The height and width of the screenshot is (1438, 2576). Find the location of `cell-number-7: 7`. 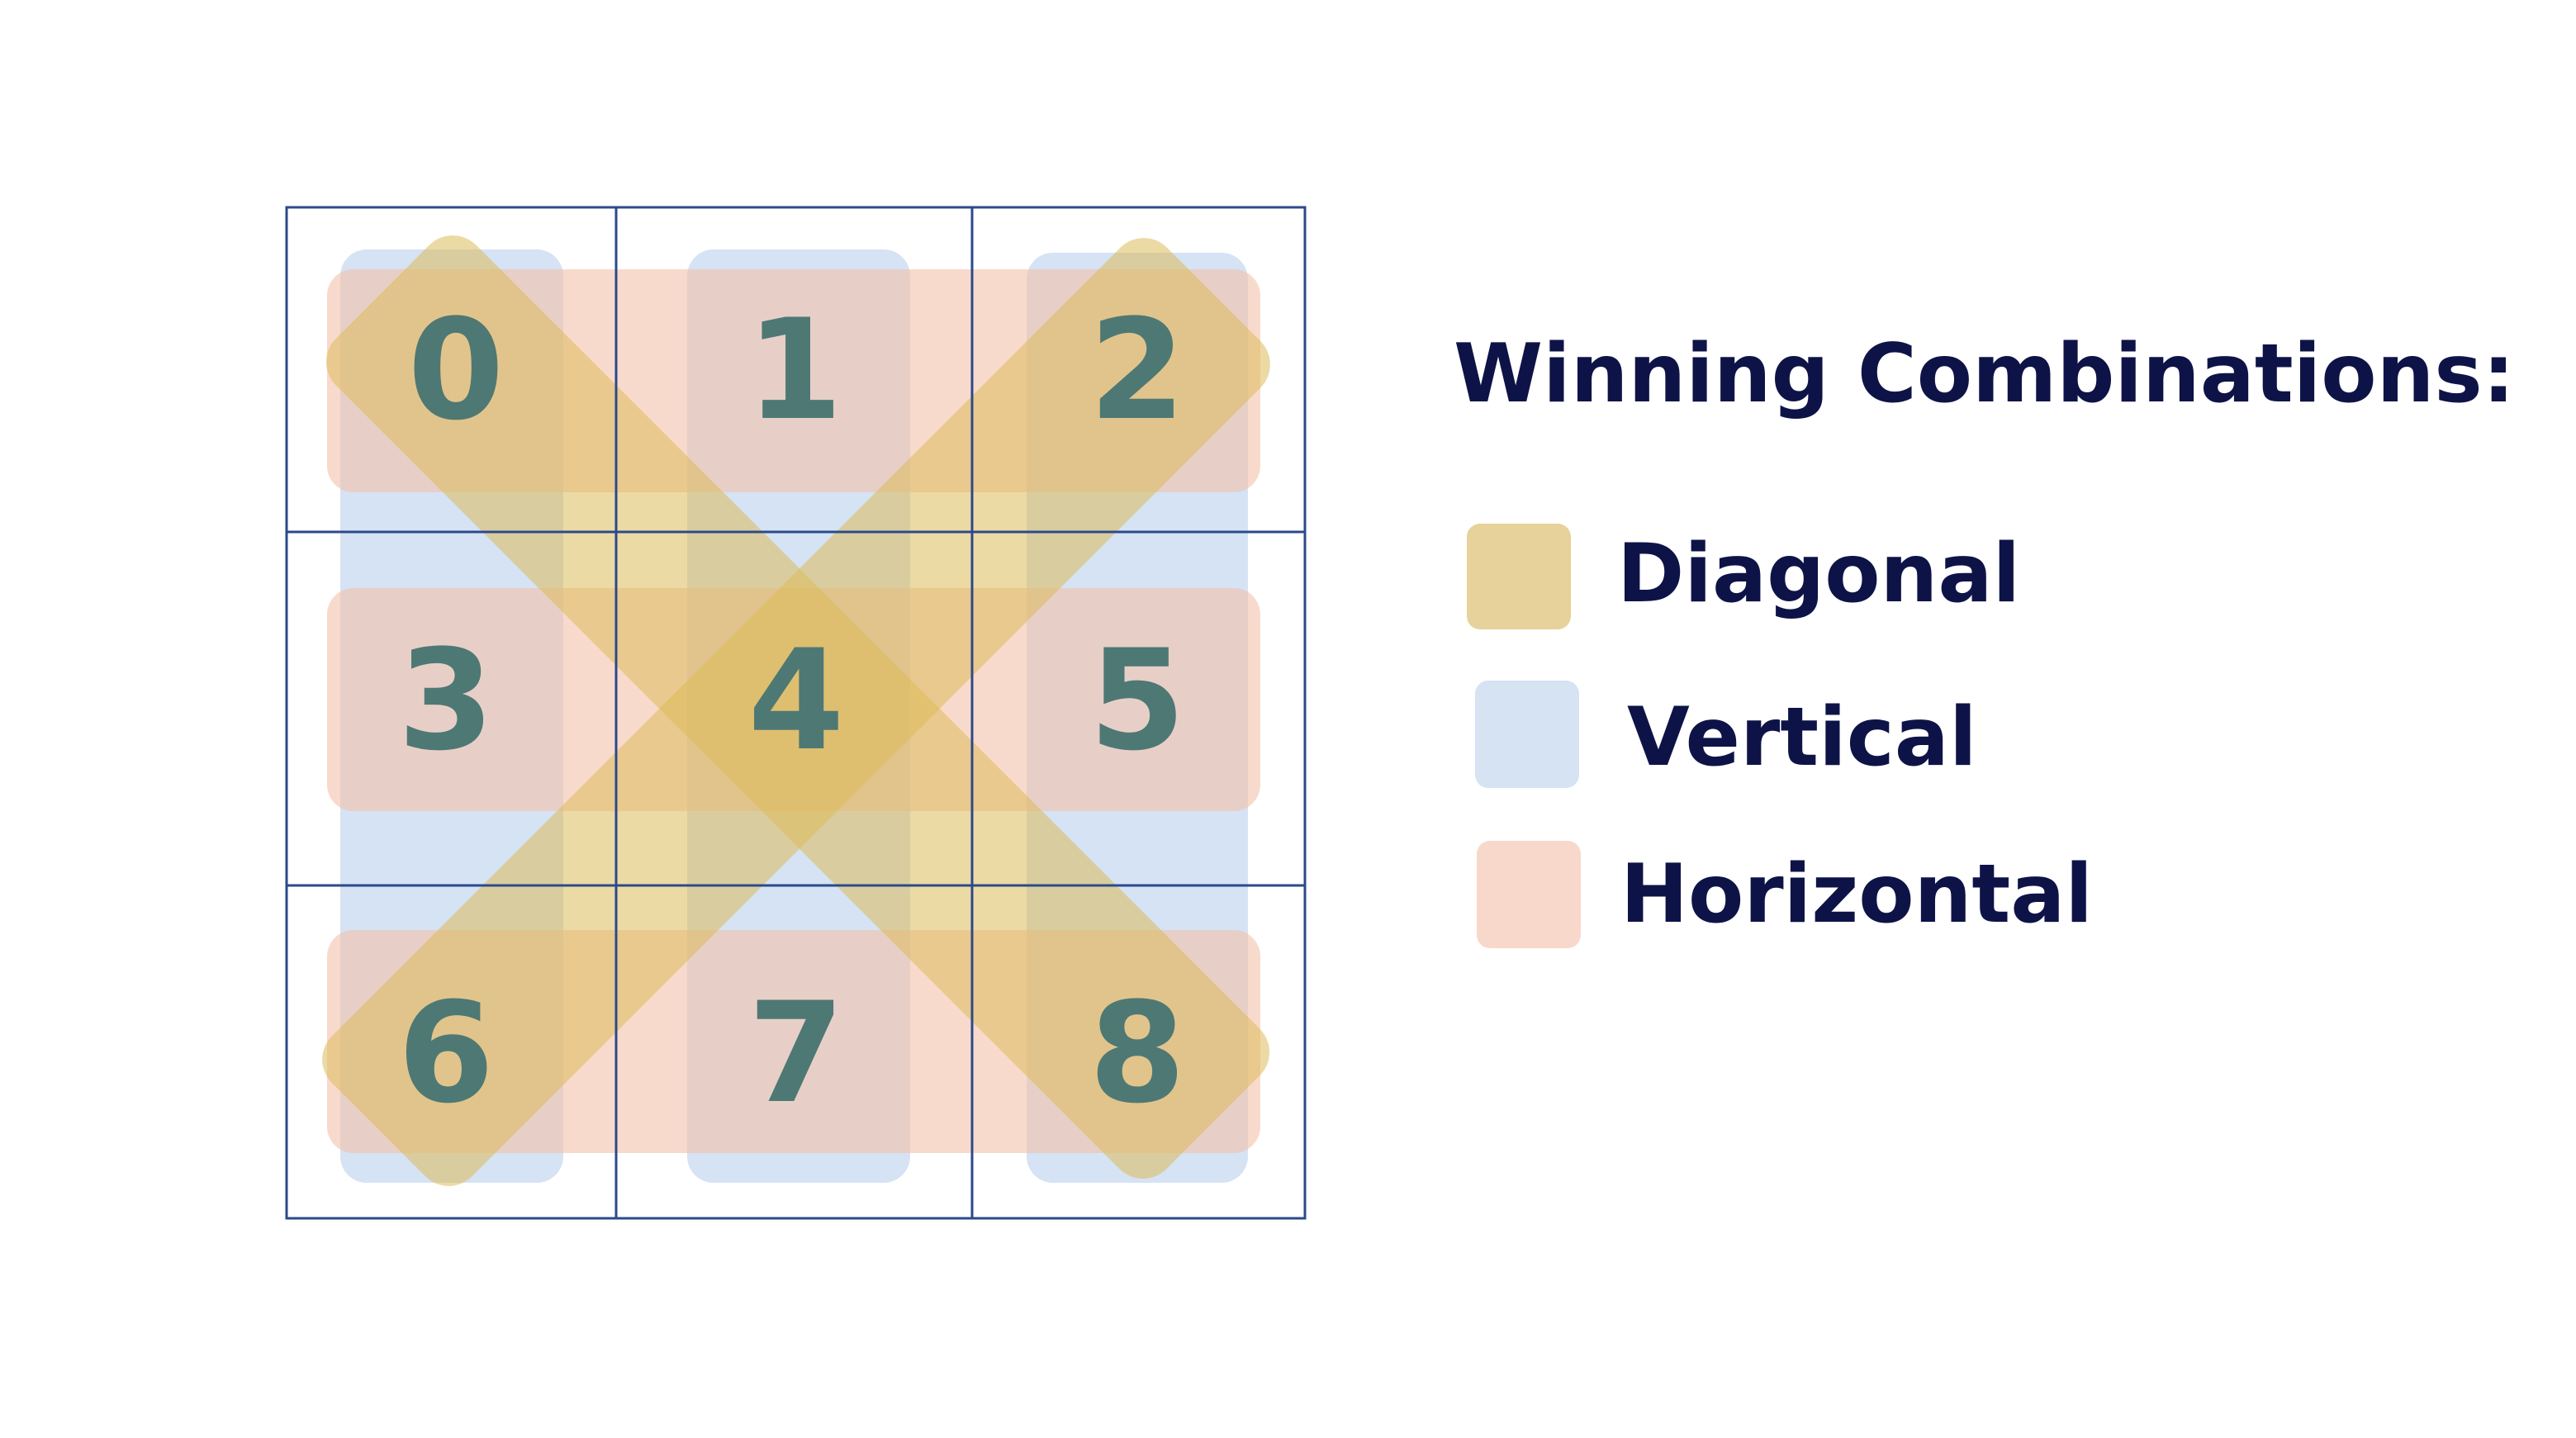

cell-number-7: 7 is located at coordinates (796, 1053).